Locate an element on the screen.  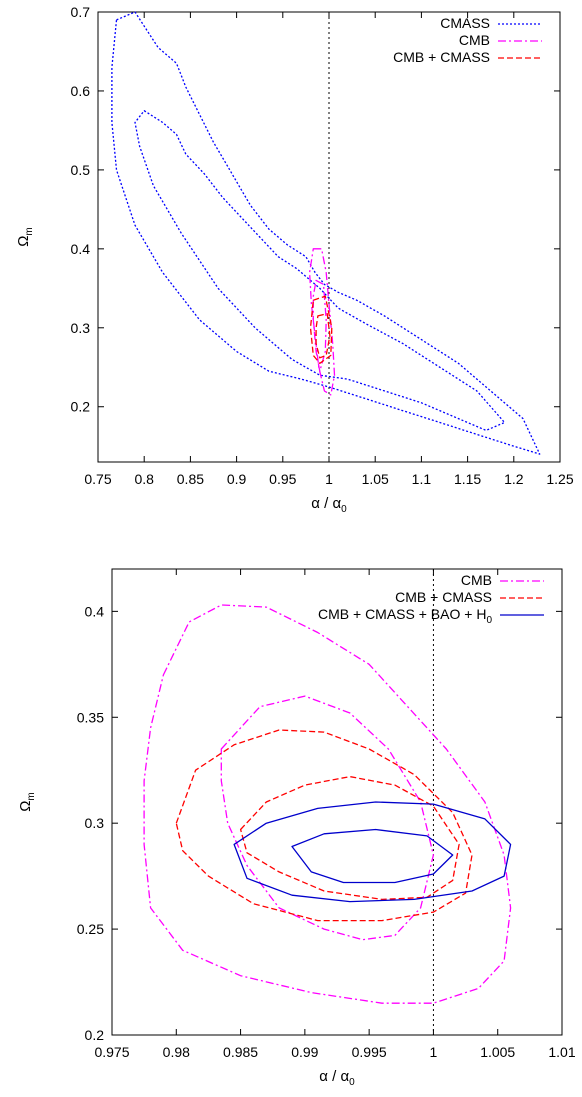
x-tick-label: 1.2 is located at coordinates (514, 479).